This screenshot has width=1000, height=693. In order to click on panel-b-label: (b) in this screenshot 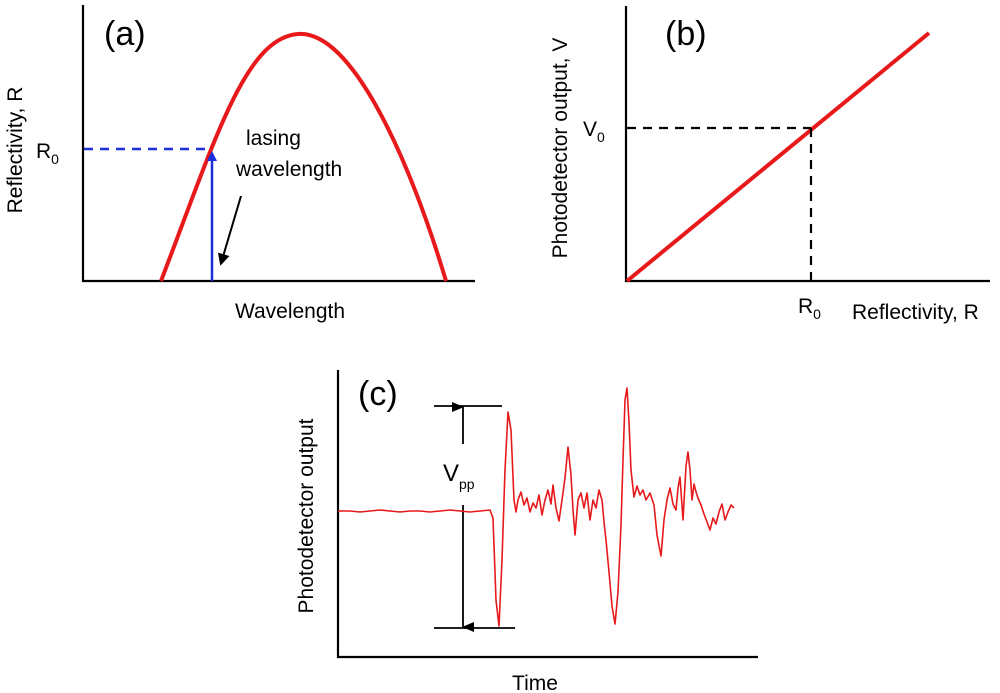, I will do `click(686, 34)`.